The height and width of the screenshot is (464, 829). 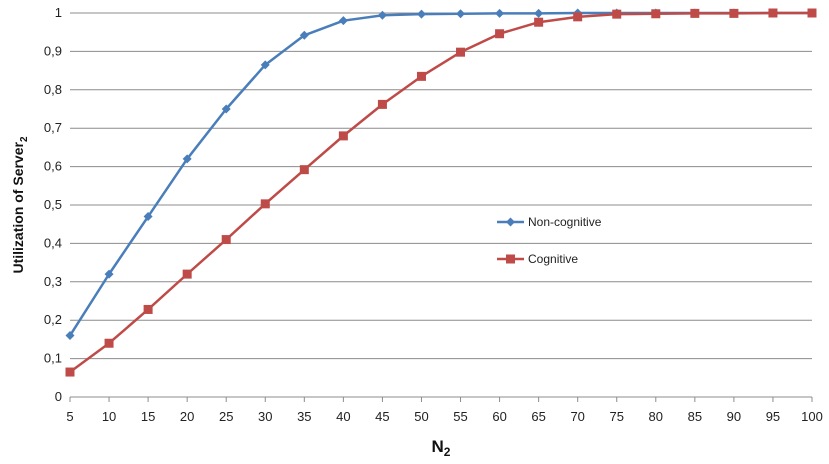 I want to click on x-tick-label: 35, so click(x=304, y=416).